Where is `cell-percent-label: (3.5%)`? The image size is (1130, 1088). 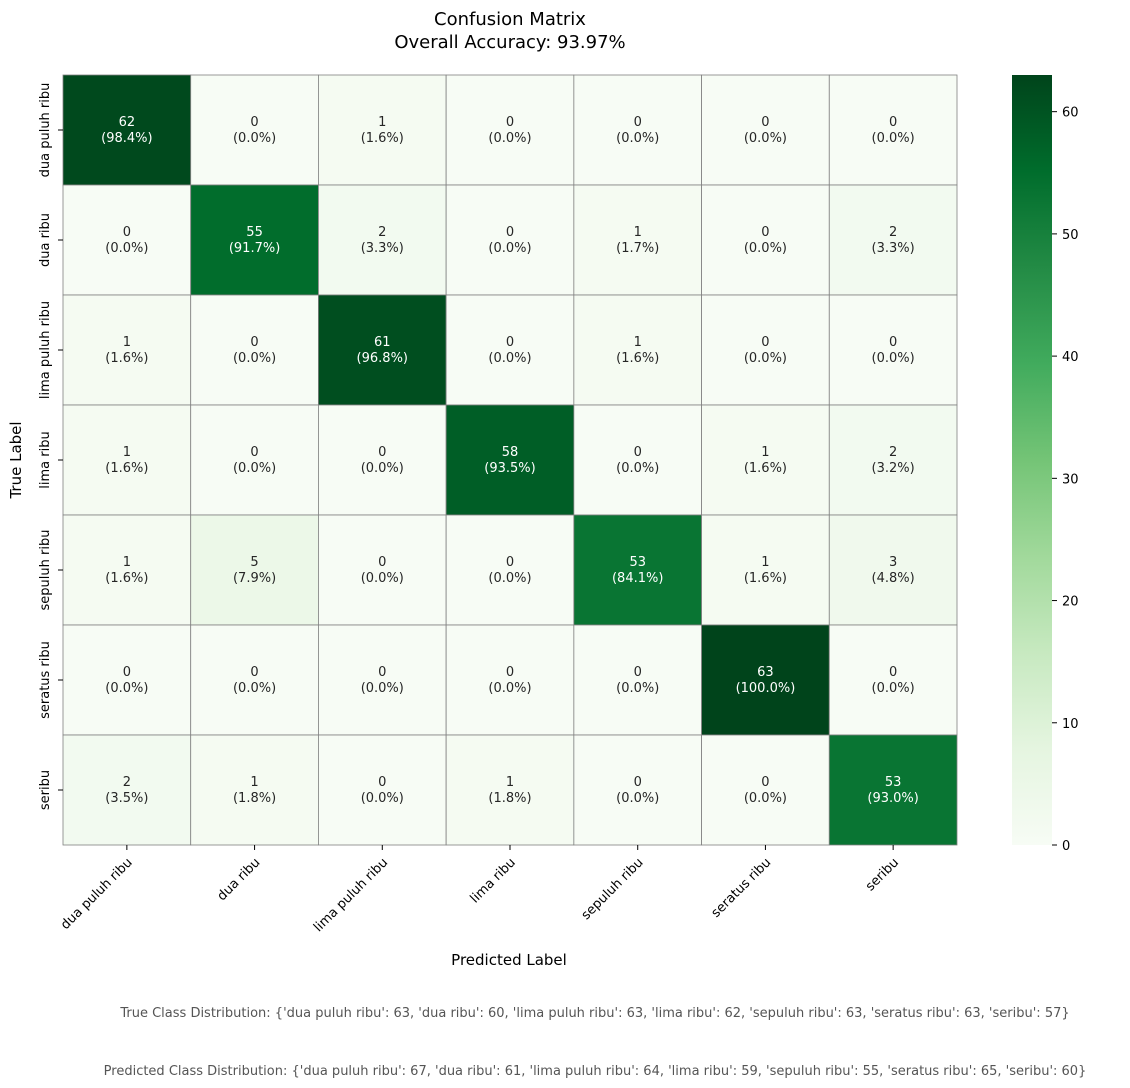
cell-percent-label: (3.5%) is located at coordinates (126, 798).